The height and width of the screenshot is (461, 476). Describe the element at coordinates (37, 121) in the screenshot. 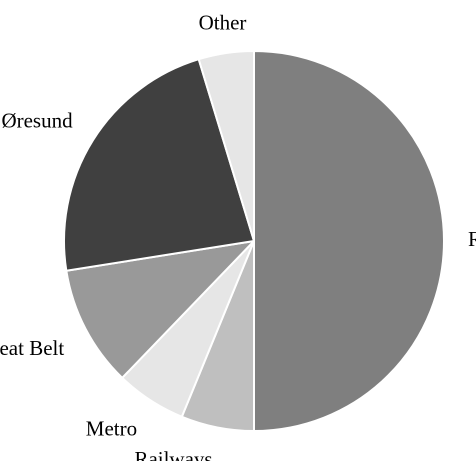

I see `pie-label-oresund: Øresund` at that location.